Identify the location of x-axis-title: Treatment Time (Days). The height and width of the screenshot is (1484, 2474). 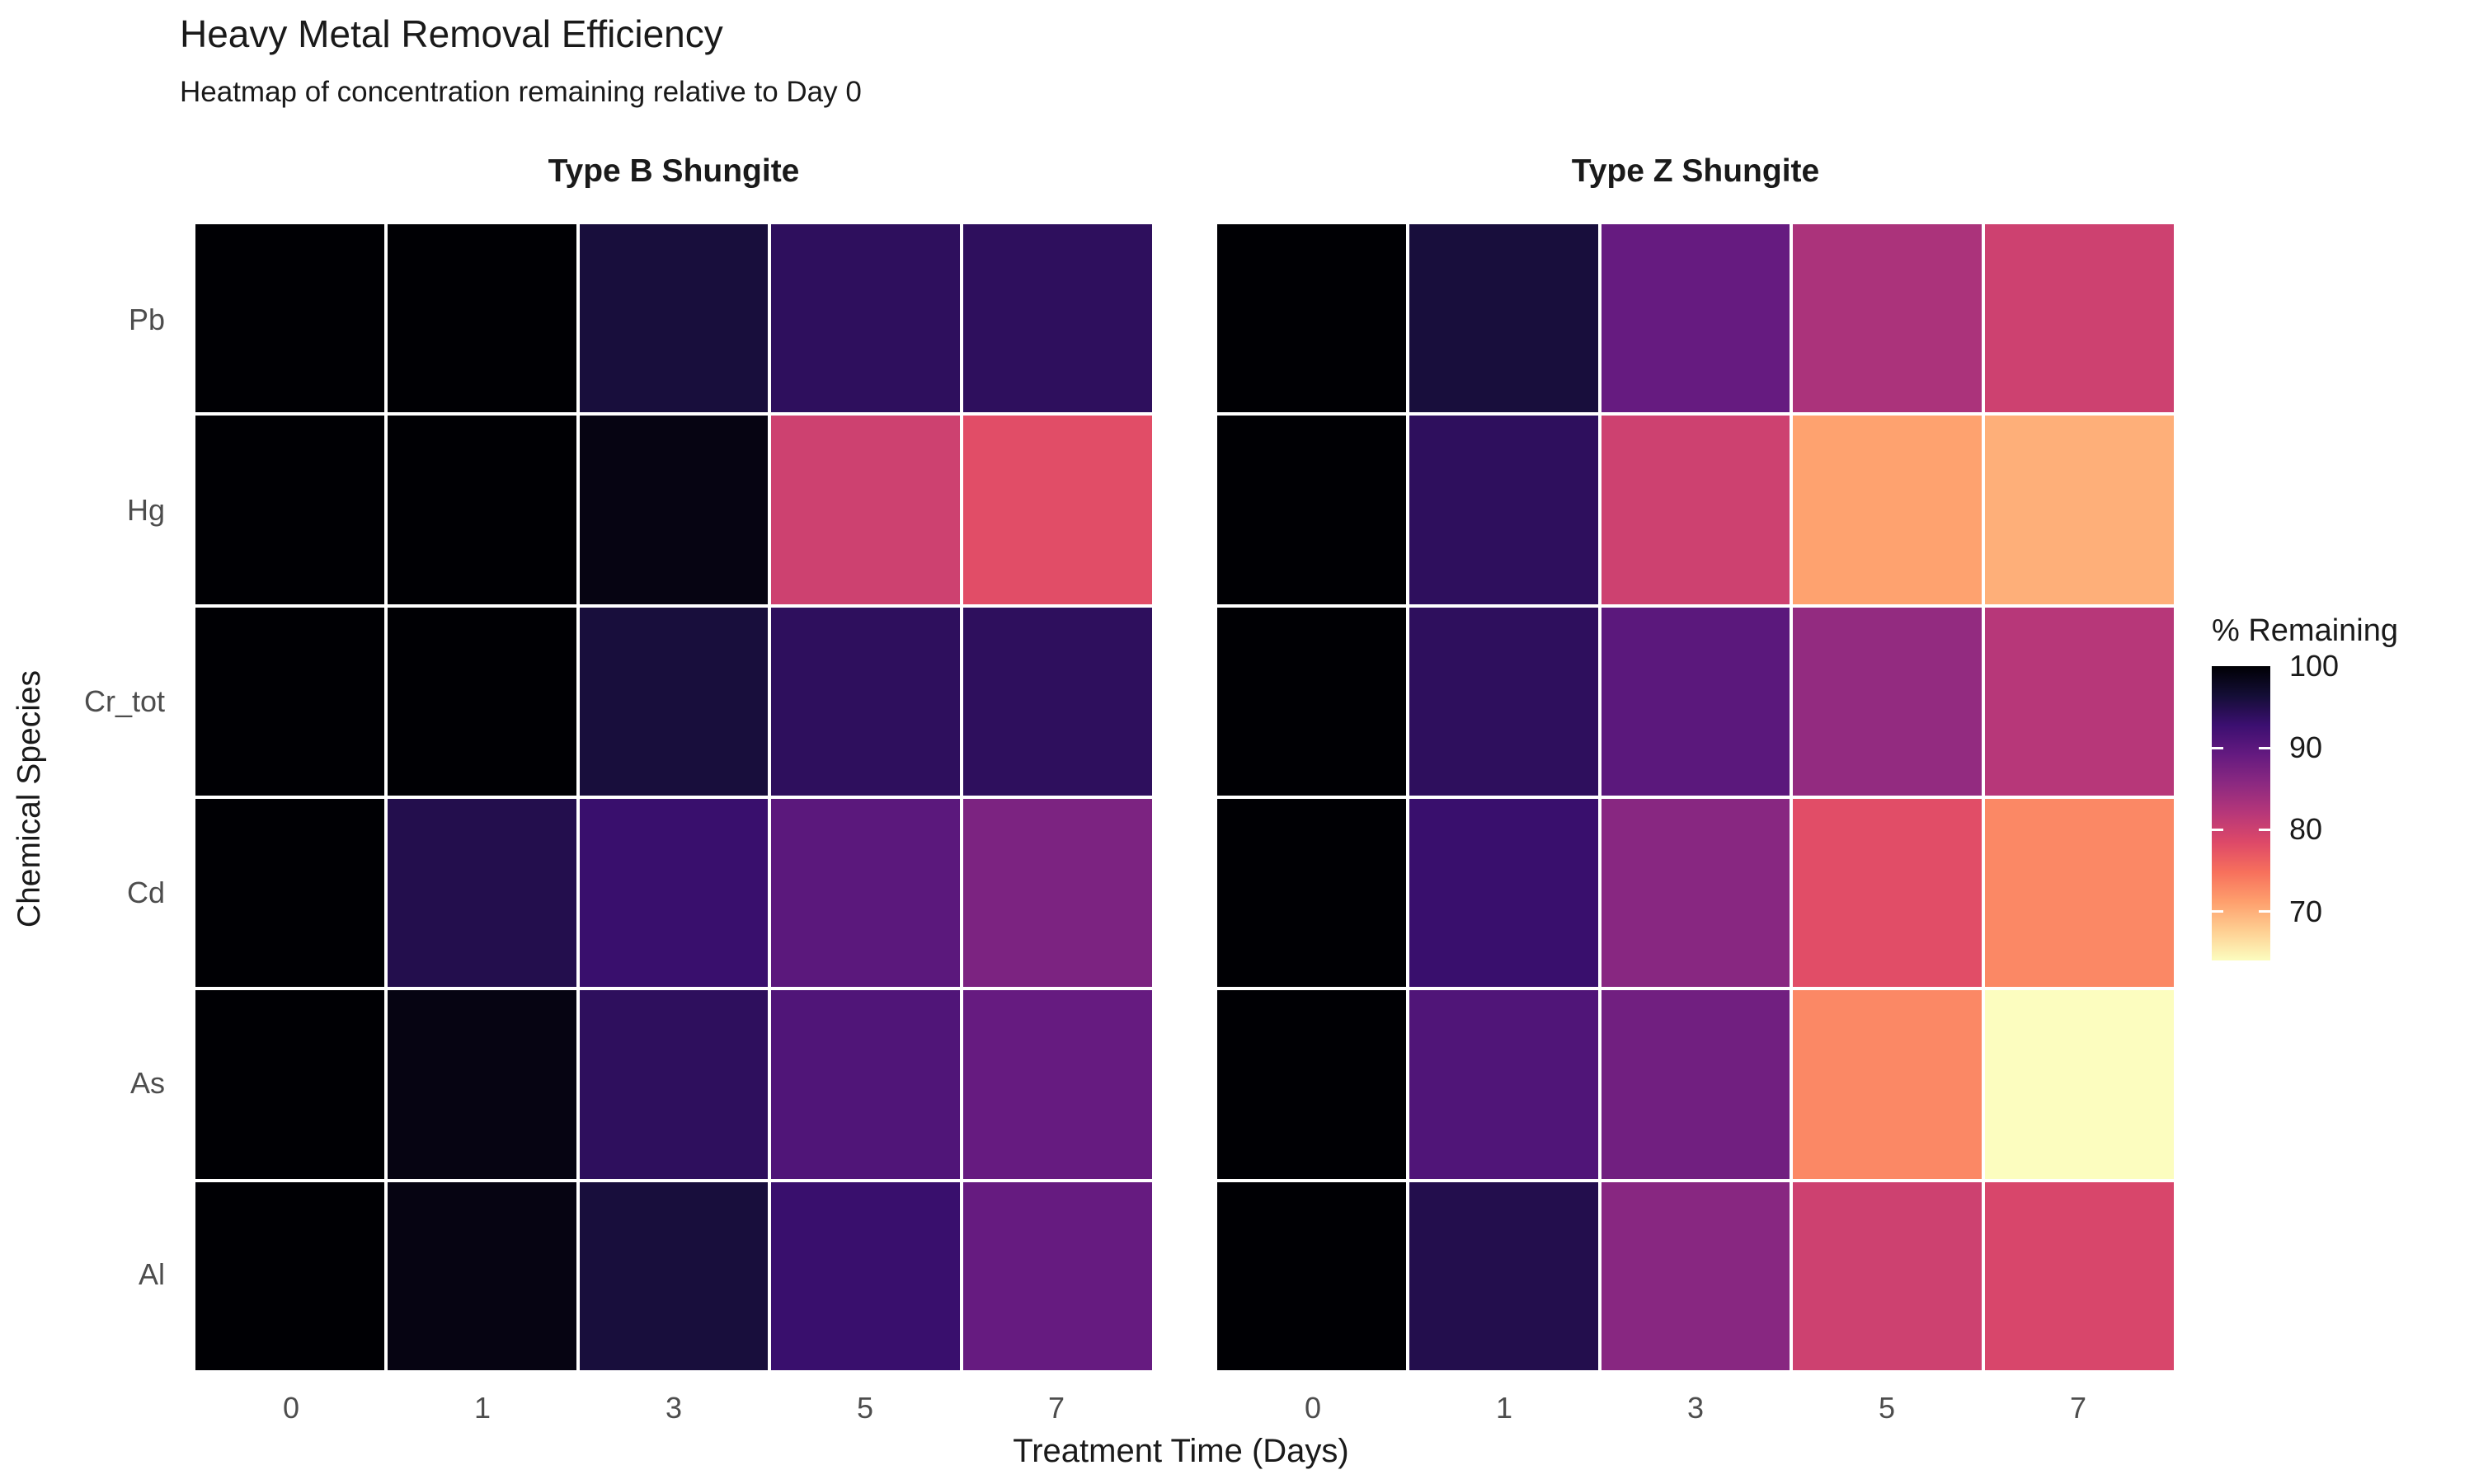
(1181, 1451).